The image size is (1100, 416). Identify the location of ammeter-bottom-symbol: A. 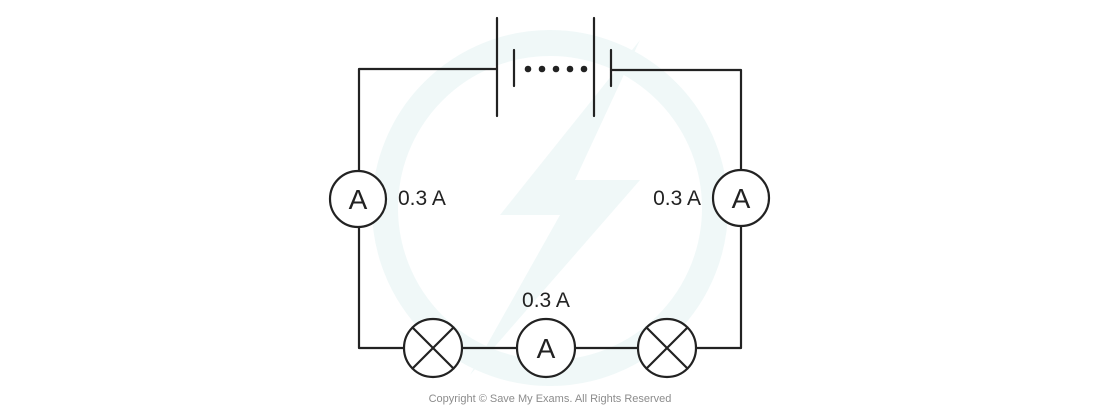
(546, 348).